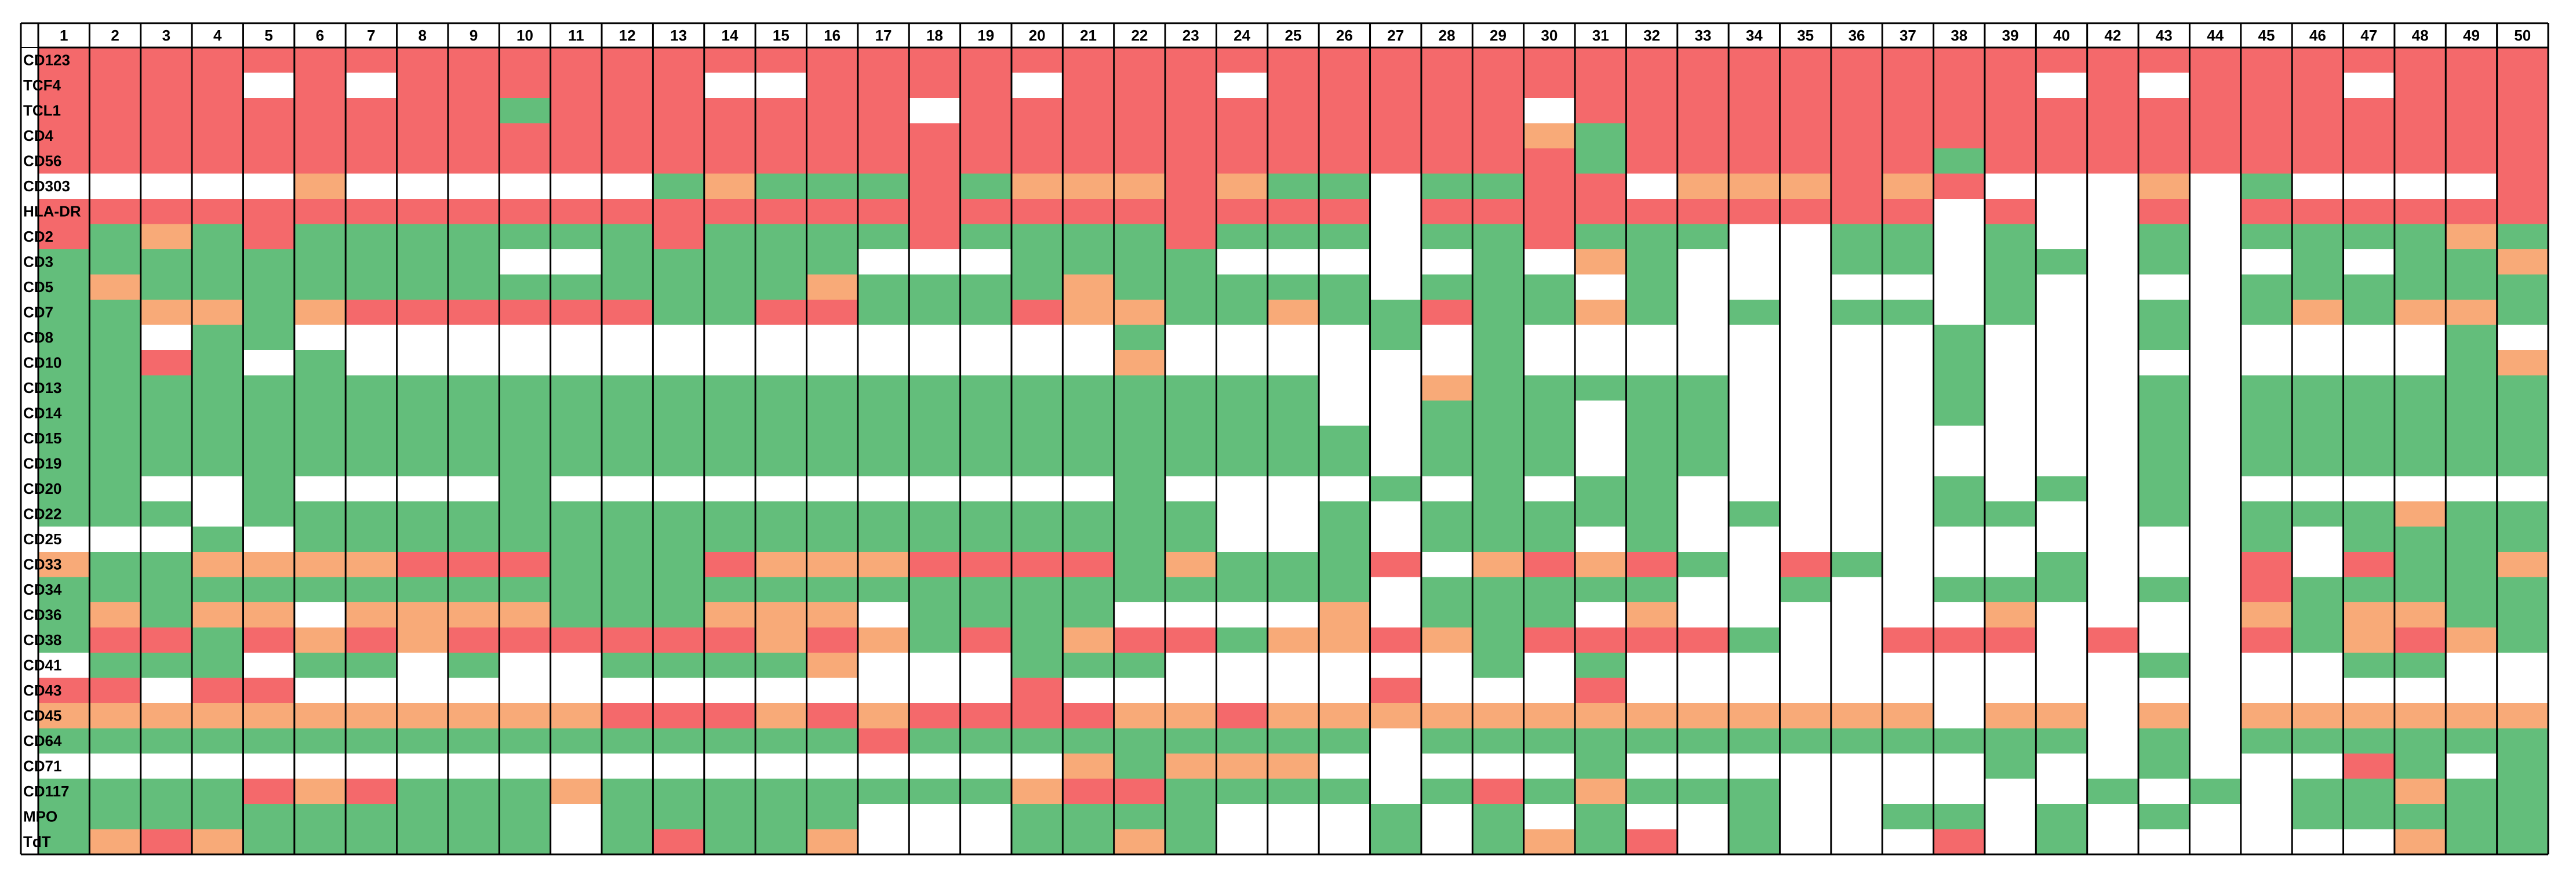 The width and height of the screenshot is (2576, 888). What do you see at coordinates (166, 35) in the screenshot?
I see `column-label-3: 3` at bounding box center [166, 35].